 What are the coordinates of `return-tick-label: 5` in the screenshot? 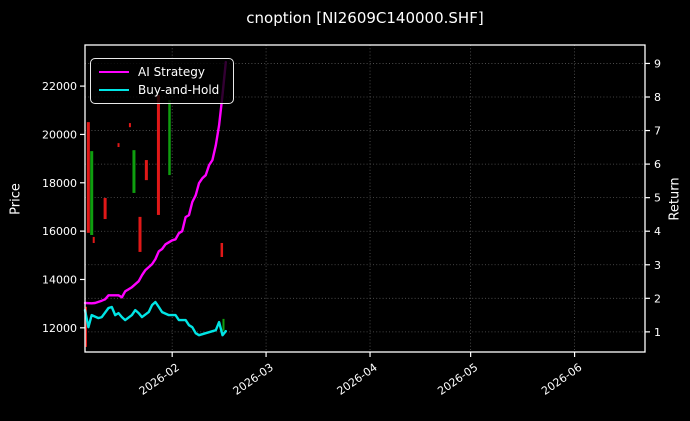 It's located at (657, 198).